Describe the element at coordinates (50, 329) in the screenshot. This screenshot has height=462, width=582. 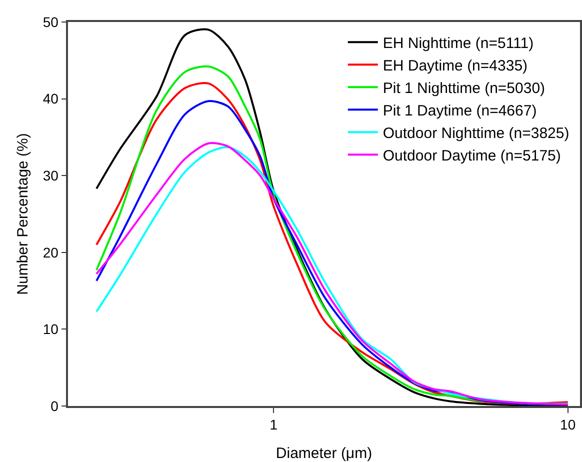
I see `y-tick-label: 10` at that location.